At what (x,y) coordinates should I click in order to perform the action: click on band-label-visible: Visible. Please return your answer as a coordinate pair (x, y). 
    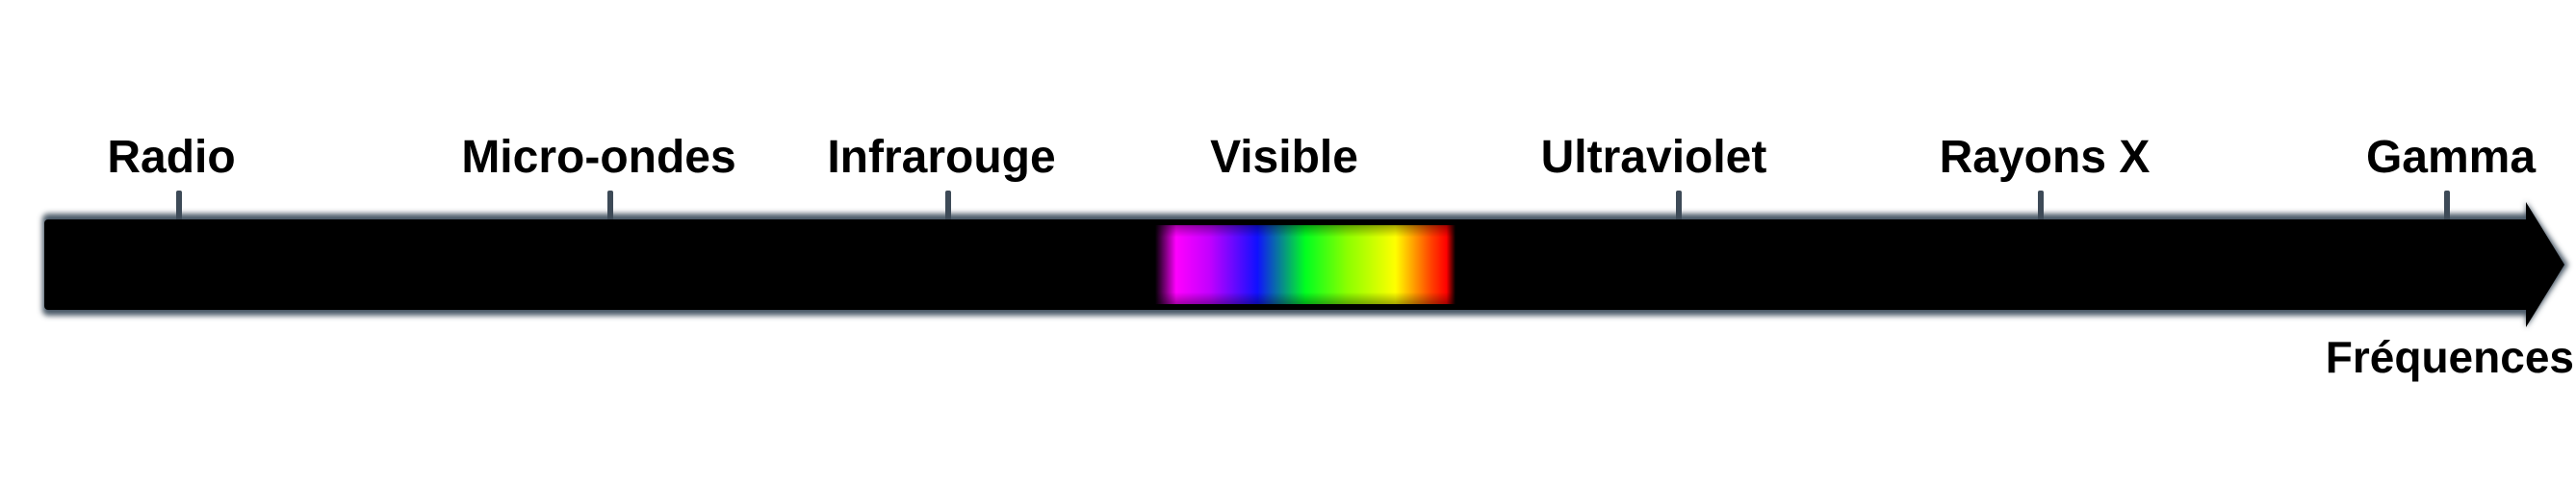
    Looking at the image, I should click on (1284, 157).